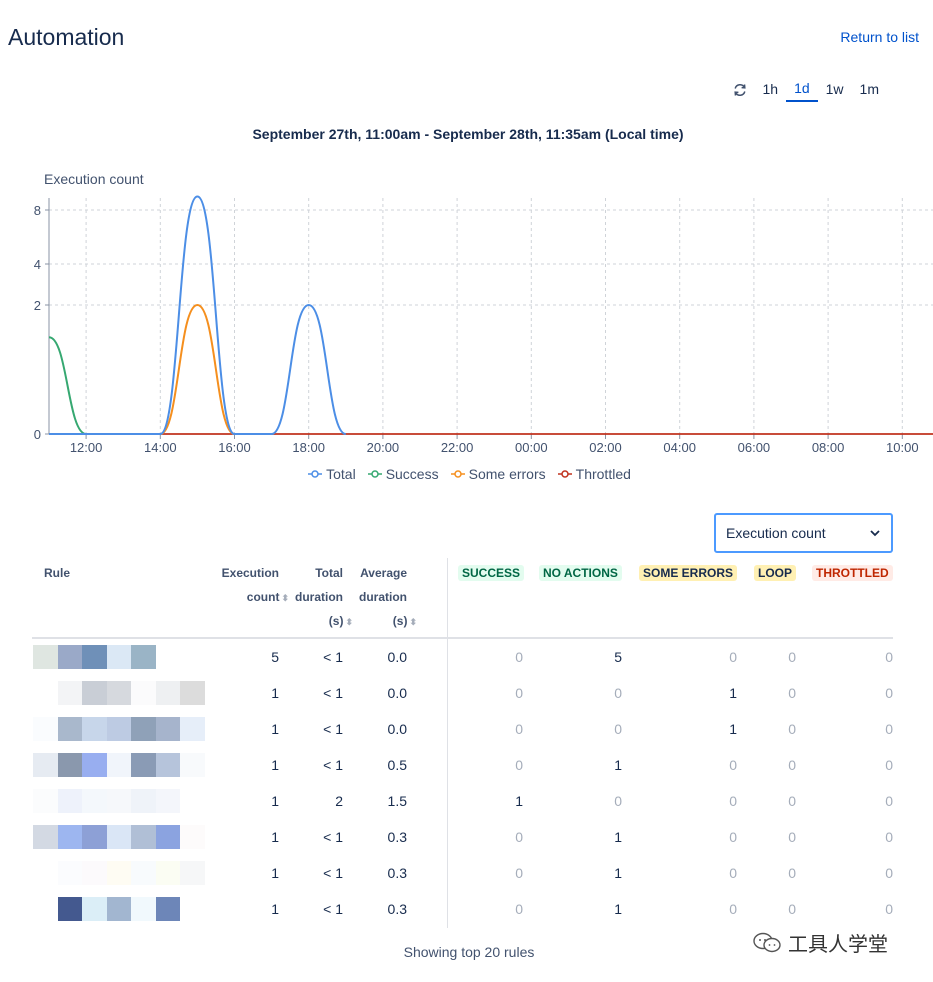  I want to click on header-avg-line2: duration, so click(383, 597).